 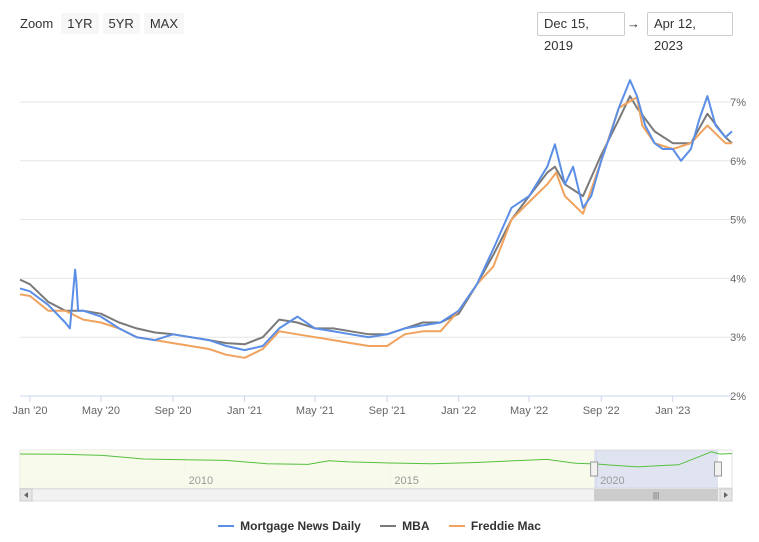 I want to click on x-tick-label: Jan '23, so click(x=672, y=411).